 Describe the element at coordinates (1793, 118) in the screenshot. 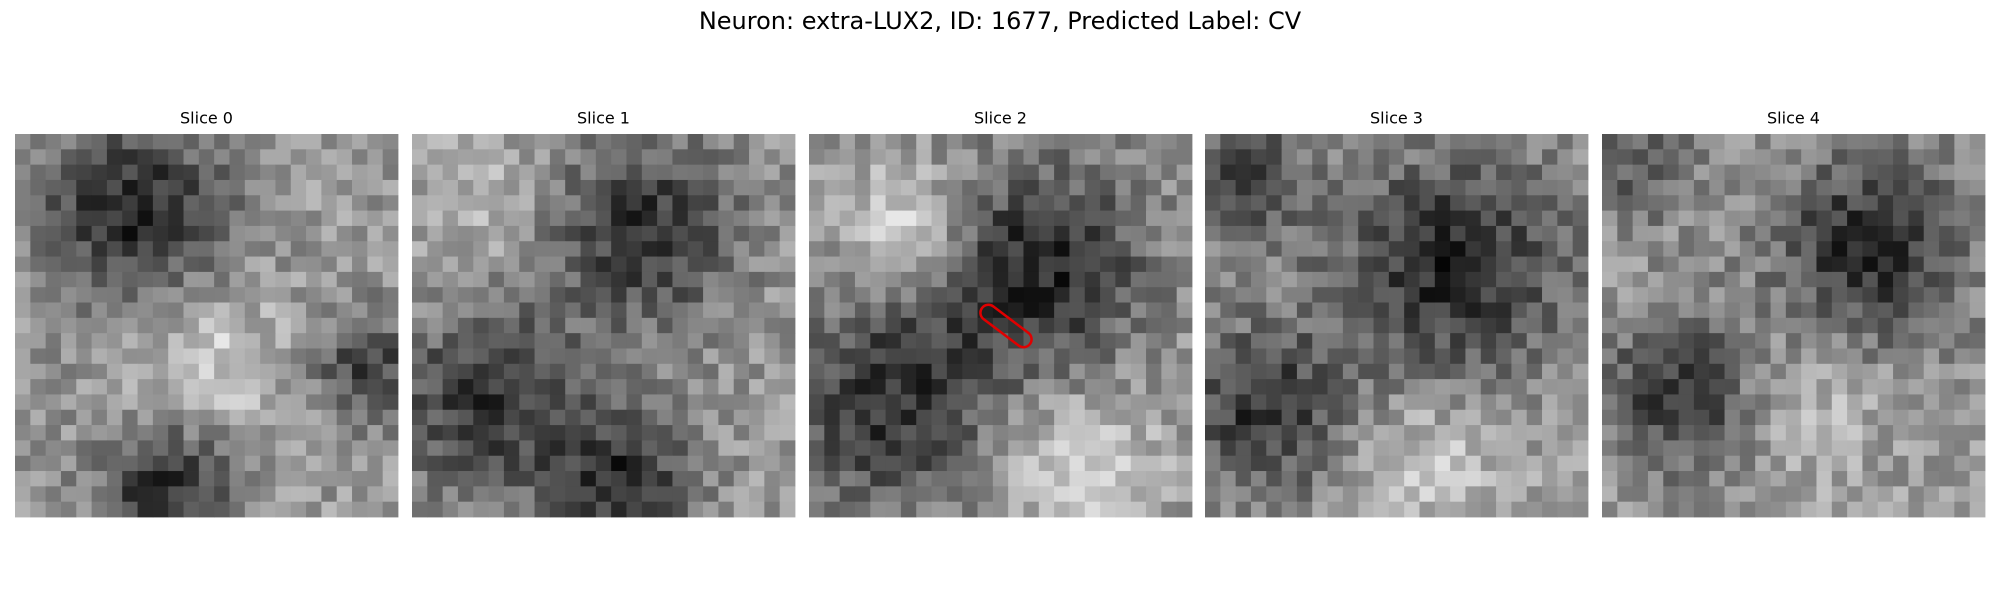

I see `panel-title: Slice 4` at that location.